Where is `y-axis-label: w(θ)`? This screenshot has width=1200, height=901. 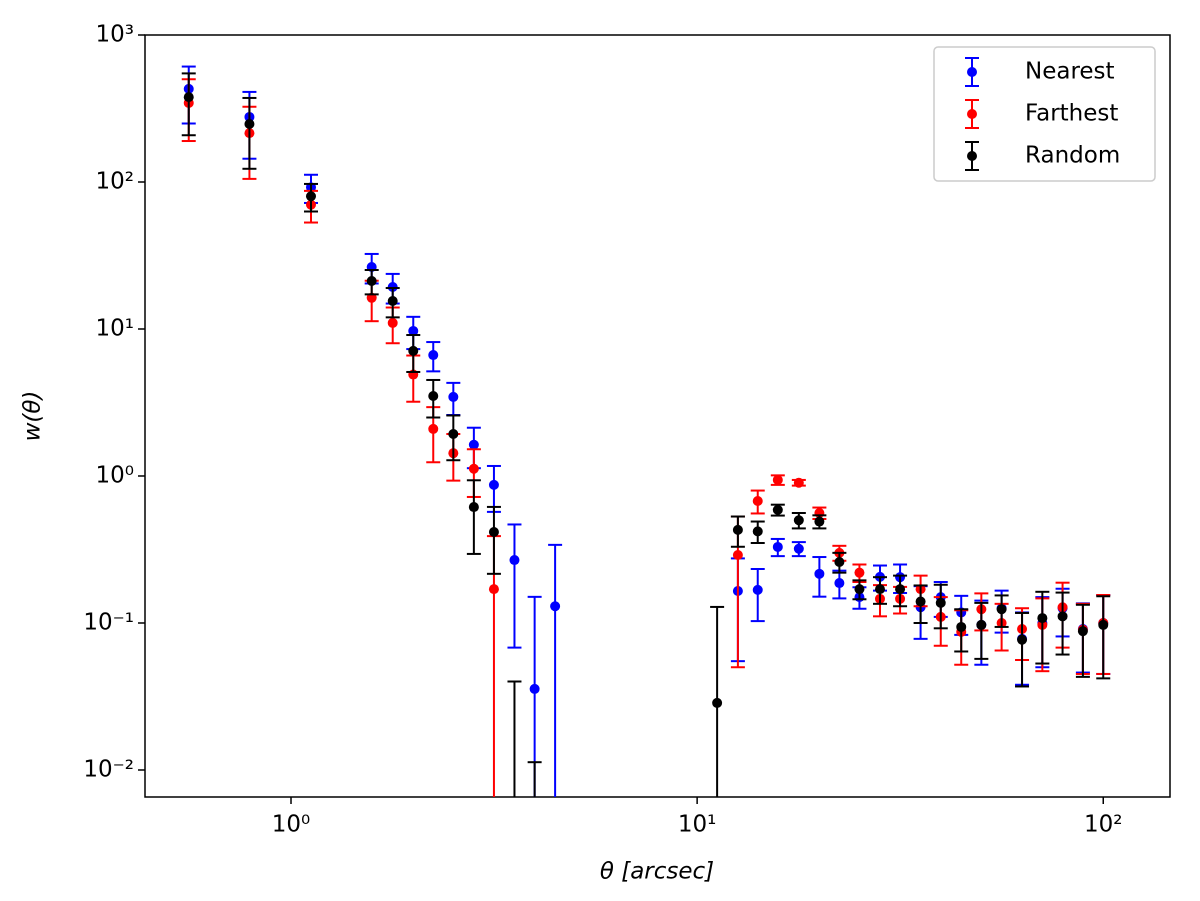 y-axis-label: w(θ) is located at coordinates (33, 416).